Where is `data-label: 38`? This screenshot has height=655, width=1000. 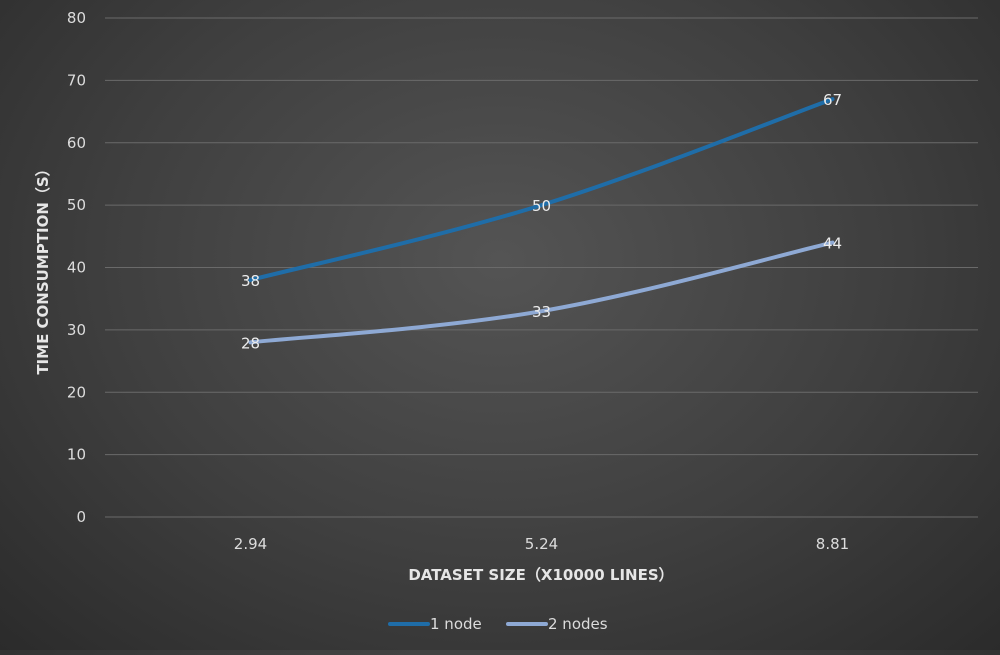
data-label: 38 is located at coordinates (250, 281).